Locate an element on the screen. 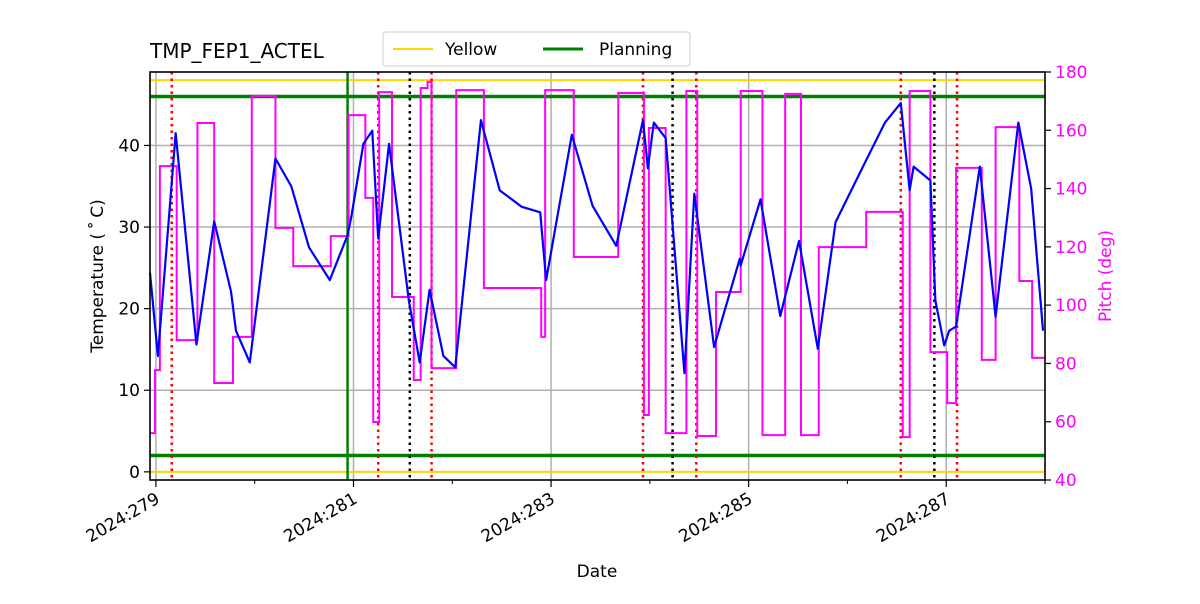 Image resolution: width=1200 pixels, height=604 pixels. y-tick-label: 30 is located at coordinates (129, 228).